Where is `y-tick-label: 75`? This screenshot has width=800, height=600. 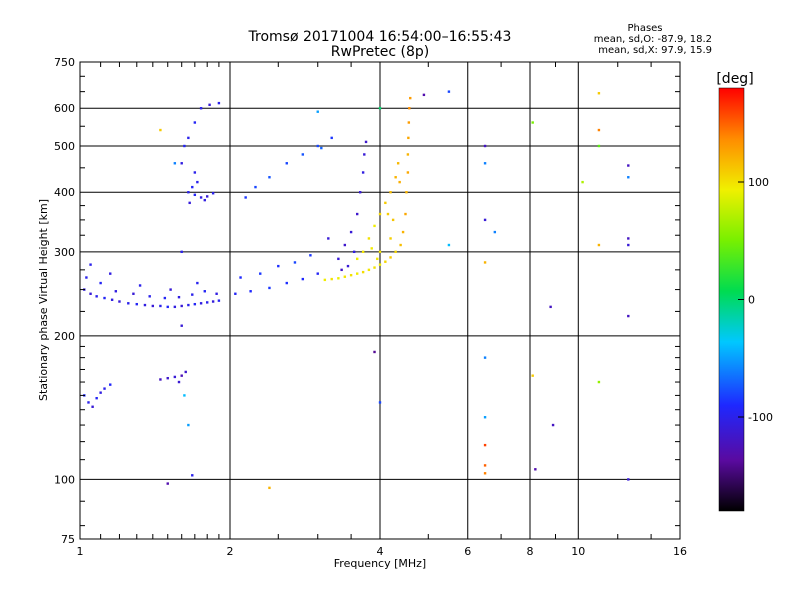 y-tick-label: 75 is located at coordinates (68, 539).